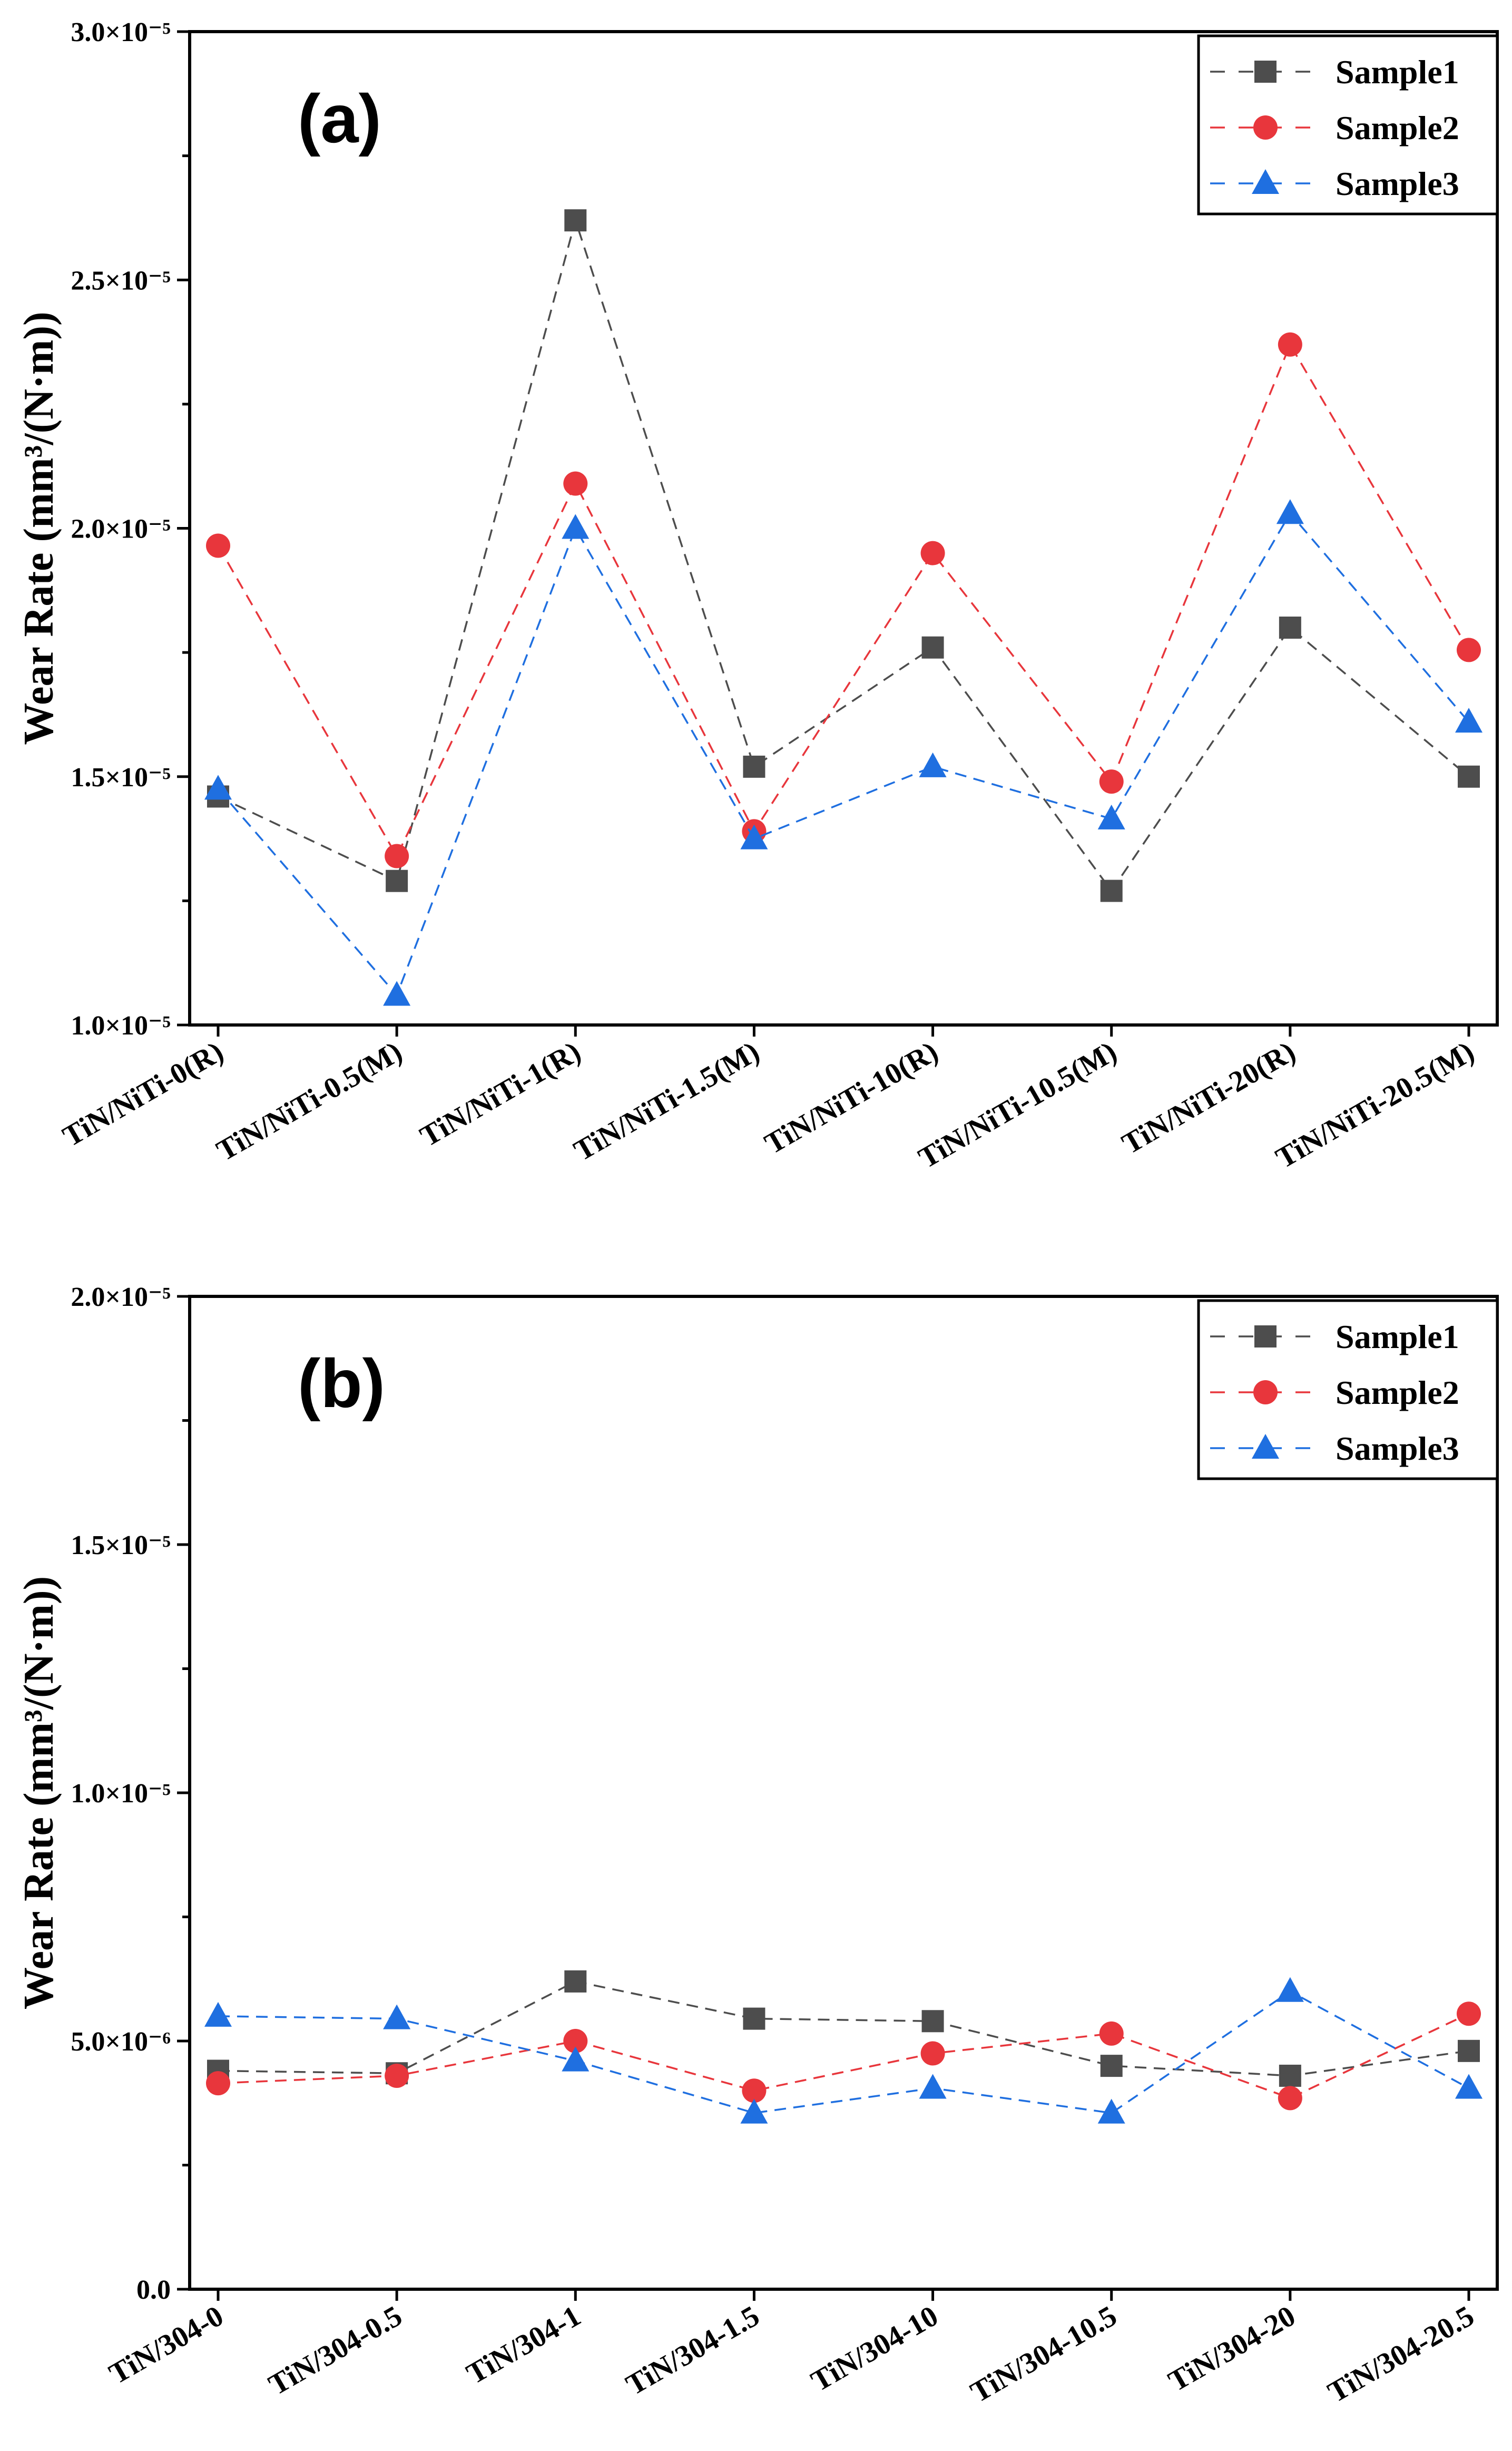 This screenshot has height=2451, width=1512. Describe the element at coordinates (1375, 1105) in the screenshot. I see `x-tick-label: TiN/NiTi-20.5(M)` at that location.